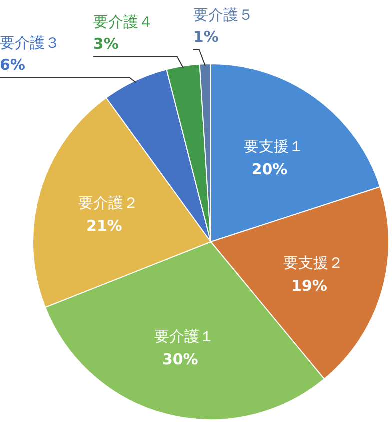  I want to click on data-label: 30%, so click(180, 359).